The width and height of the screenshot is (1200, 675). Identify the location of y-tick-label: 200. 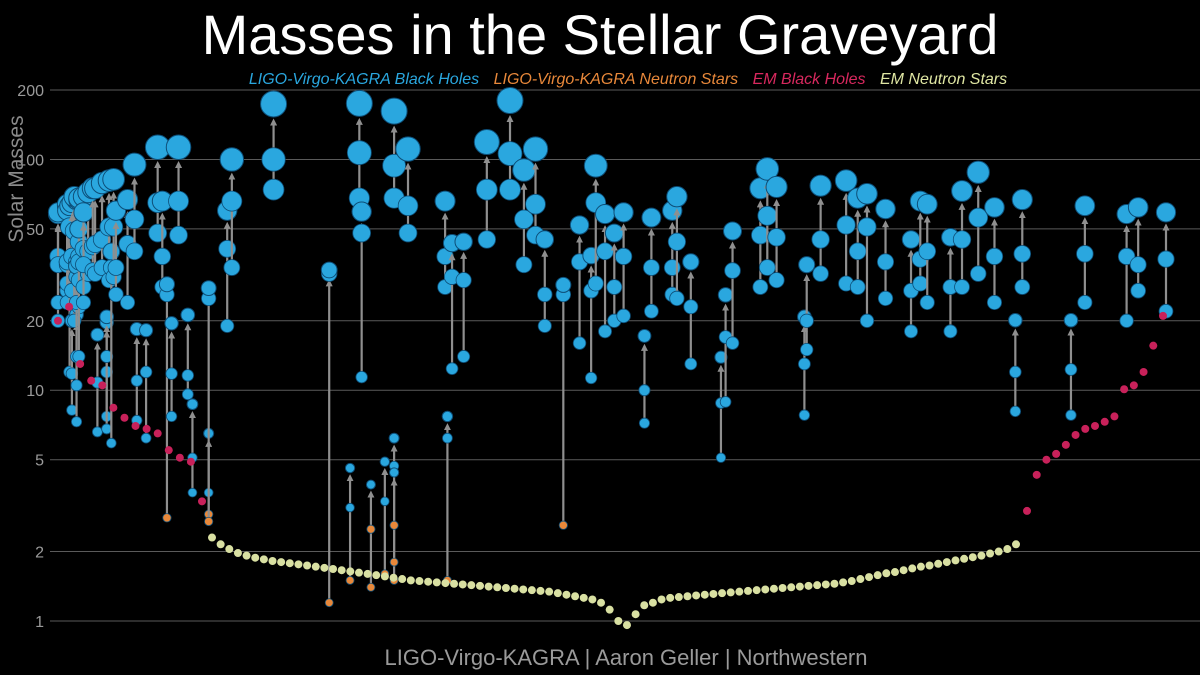
(30, 91).